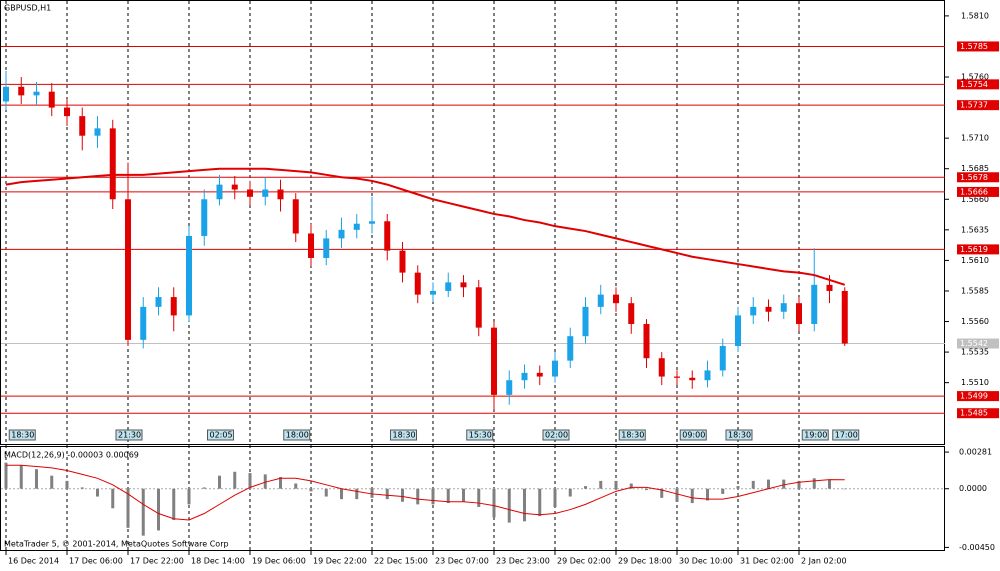 The height and width of the screenshot is (571, 1000). I want to click on x-tick-label: 19 Dec 22:00, so click(340, 561).